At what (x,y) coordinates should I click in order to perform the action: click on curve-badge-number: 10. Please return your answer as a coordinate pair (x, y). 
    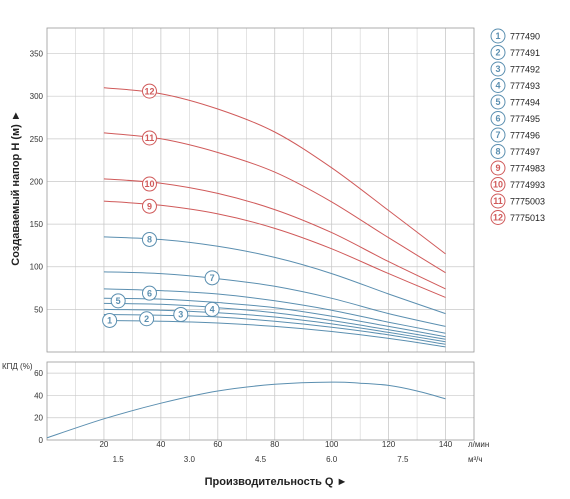
    Looking at the image, I should click on (149, 184).